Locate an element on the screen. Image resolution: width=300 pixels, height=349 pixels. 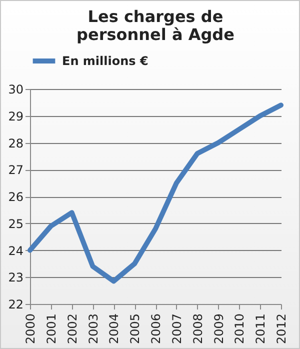
x-tick-label: 2008 is located at coordinates (197, 329).